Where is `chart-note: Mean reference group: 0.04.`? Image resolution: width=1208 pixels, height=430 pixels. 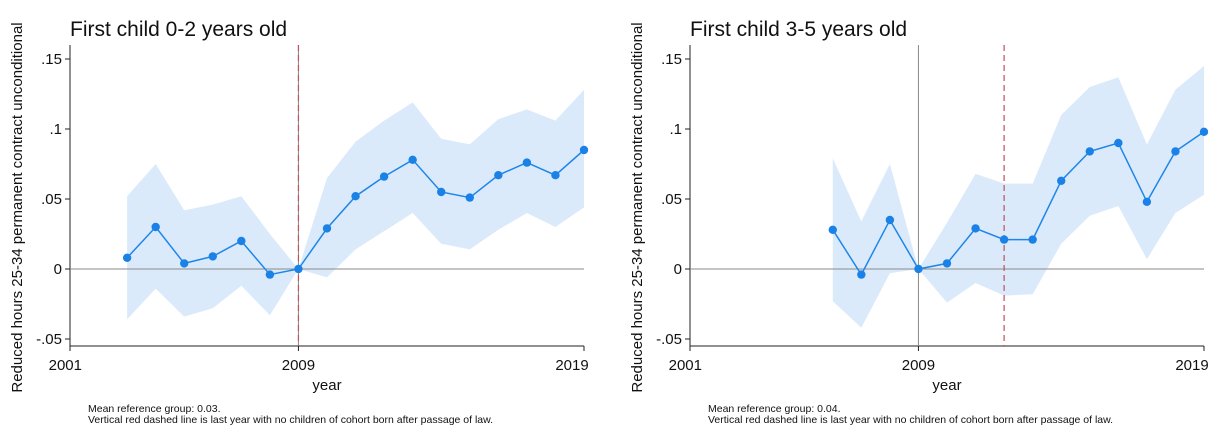 chart-note: Mean reference group: 0.04. is located at coordinates (774, 409).